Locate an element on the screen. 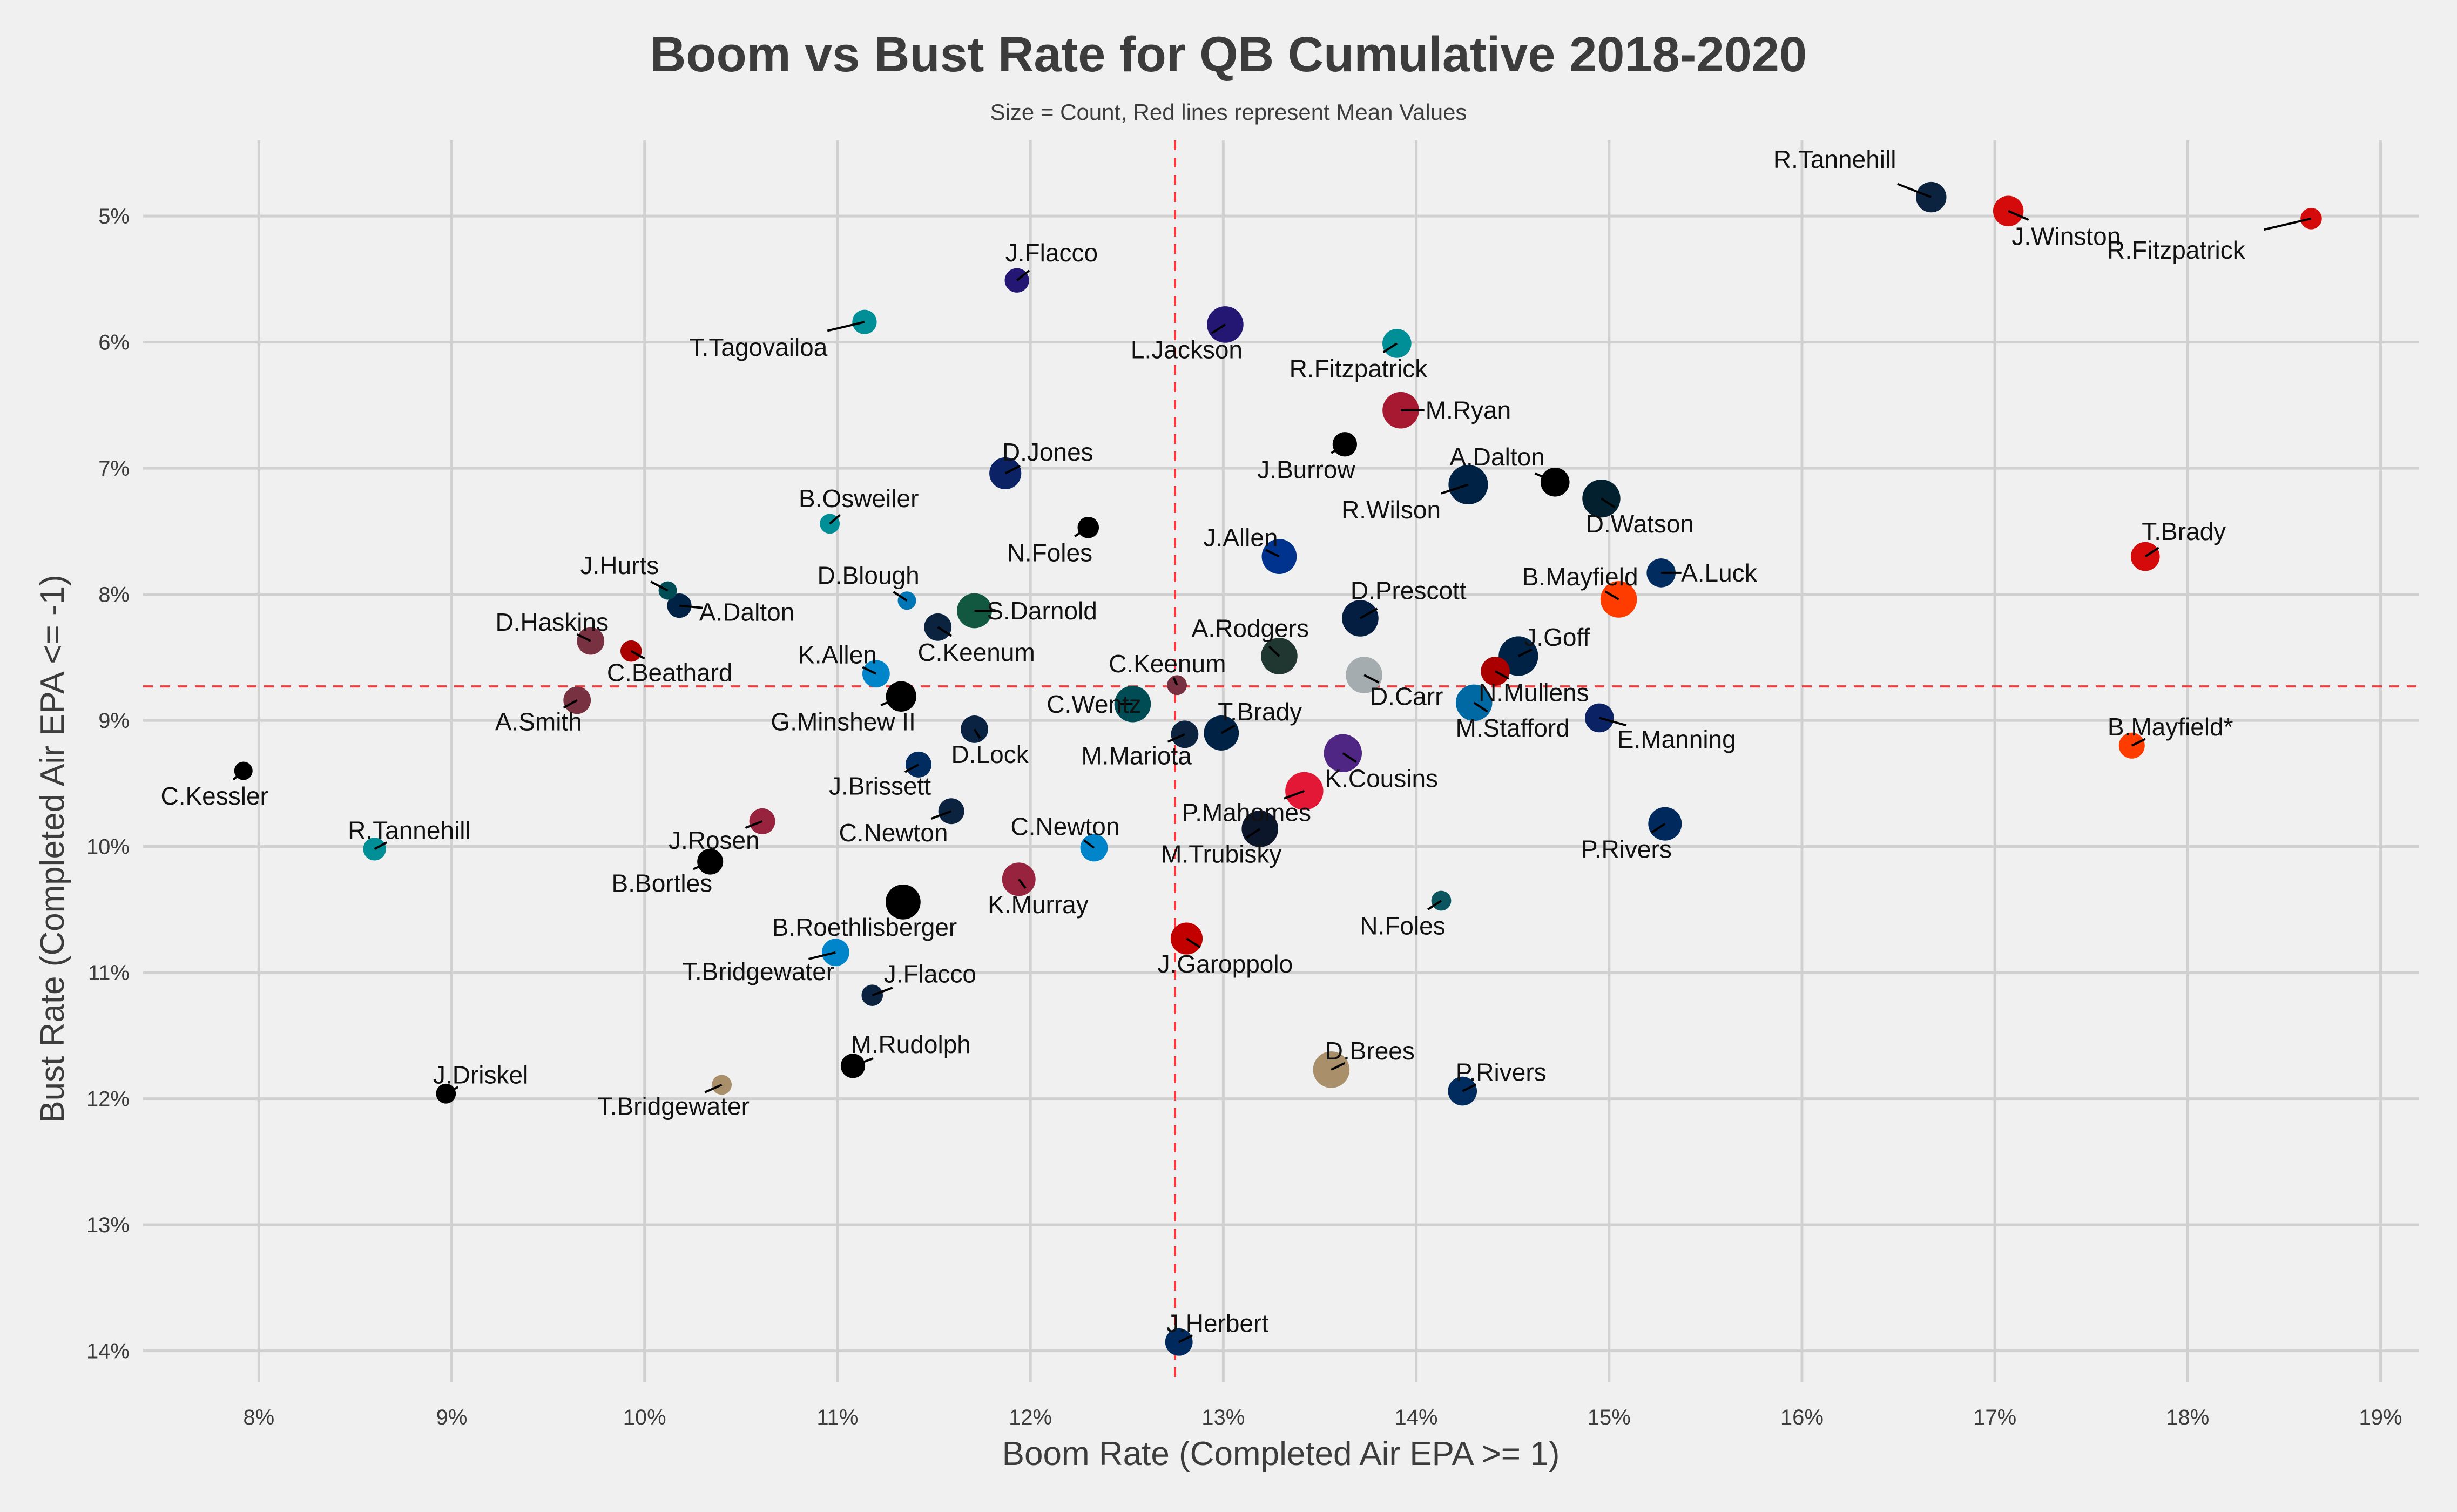  point-label: A.Dalton is located at coordinates (746, 612).